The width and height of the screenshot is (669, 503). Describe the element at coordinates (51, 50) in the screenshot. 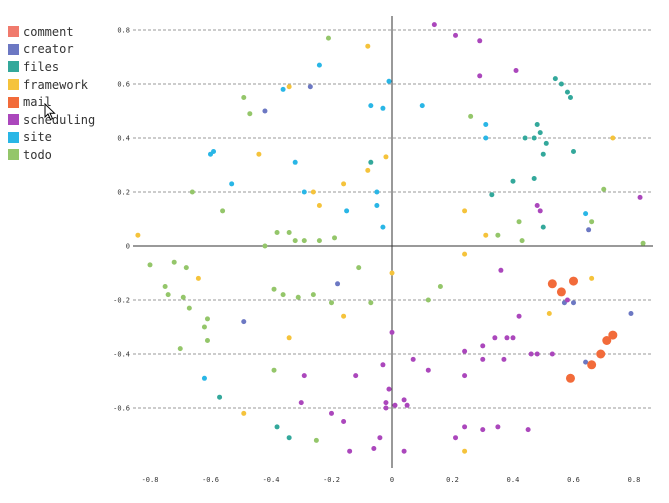

I see `legend-item-creator: creator` at that location.